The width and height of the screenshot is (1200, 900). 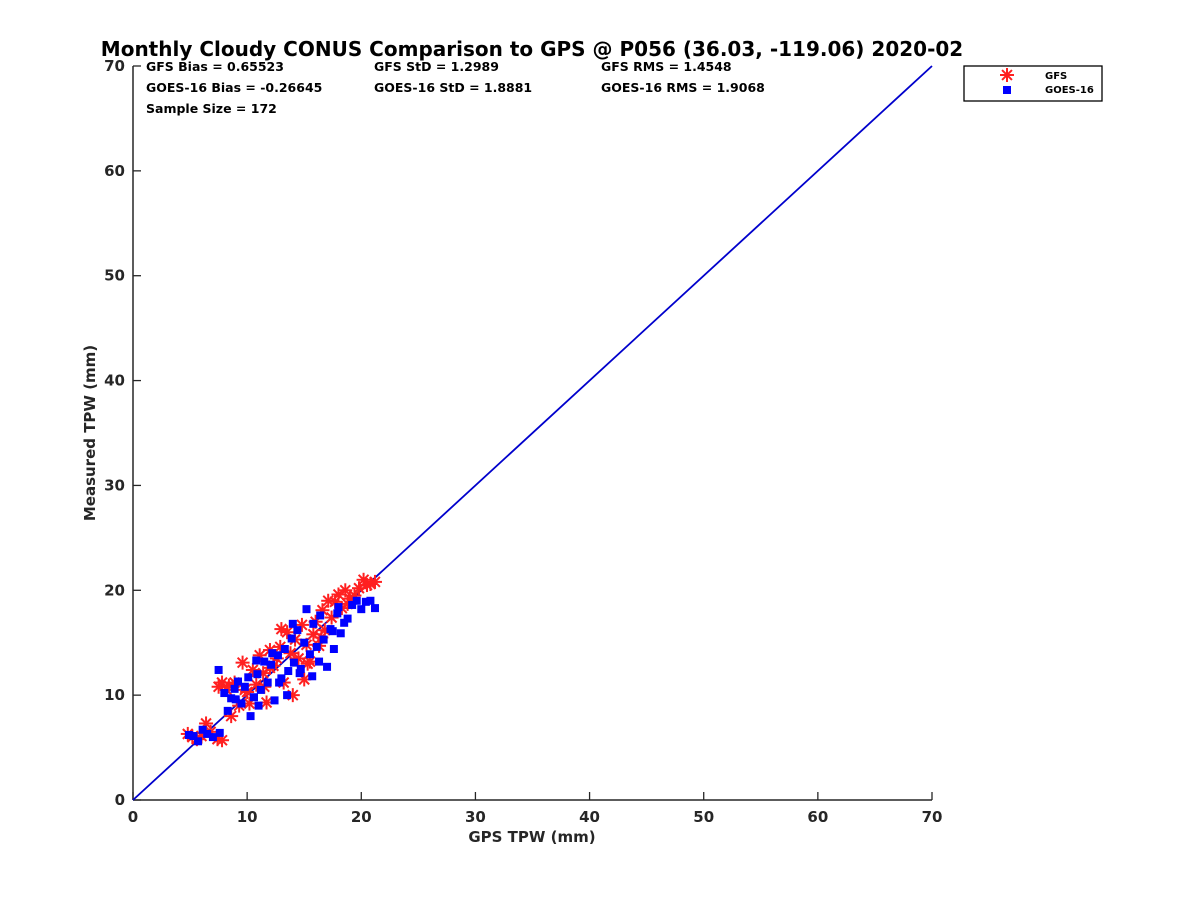 What do you see at coordinates (535, 809) in the screenshot?
I see `x-axis-ticks: 0 10 20 30 40 50 60 70` at bounding box center [535, 809].